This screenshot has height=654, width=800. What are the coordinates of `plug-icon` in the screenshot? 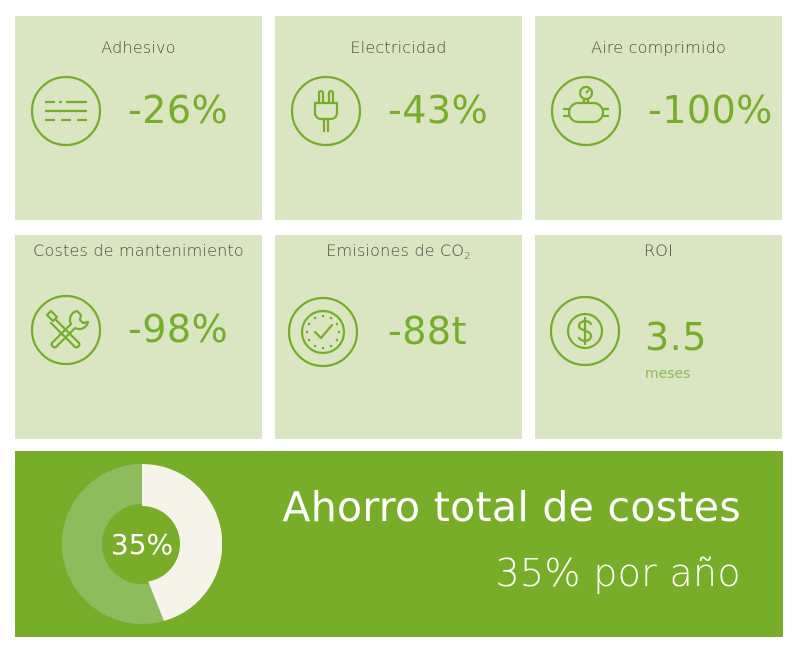 It's located at (326, 111).